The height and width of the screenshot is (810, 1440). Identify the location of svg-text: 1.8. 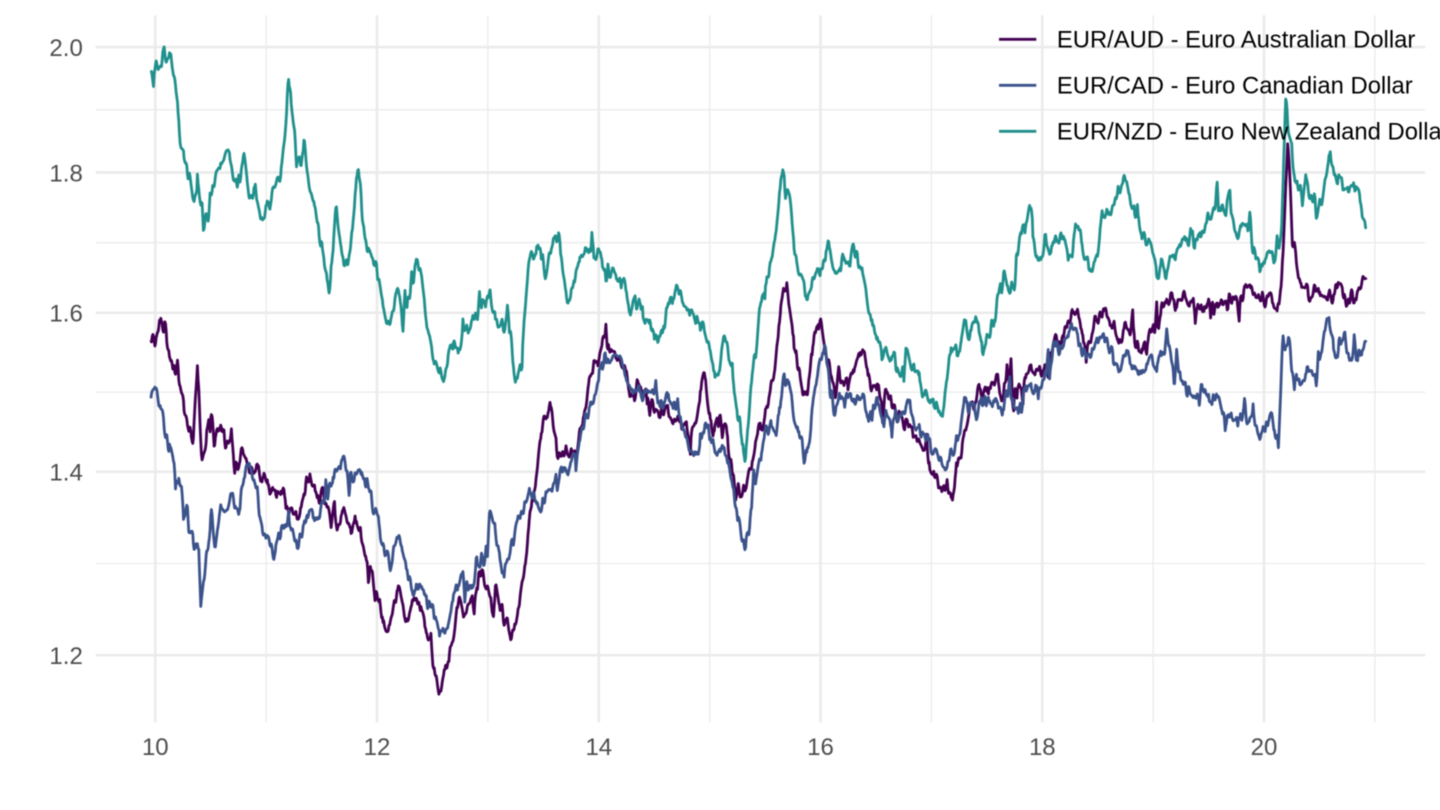
(65, 173).